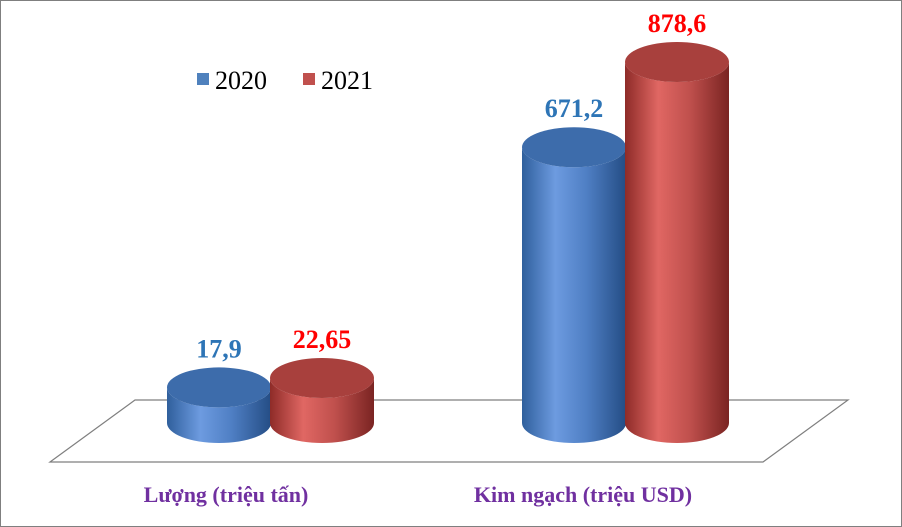 This screenshot has height=527, width=902. I want to click on value-label-2020-luong: 17,9, so click(219, 348).